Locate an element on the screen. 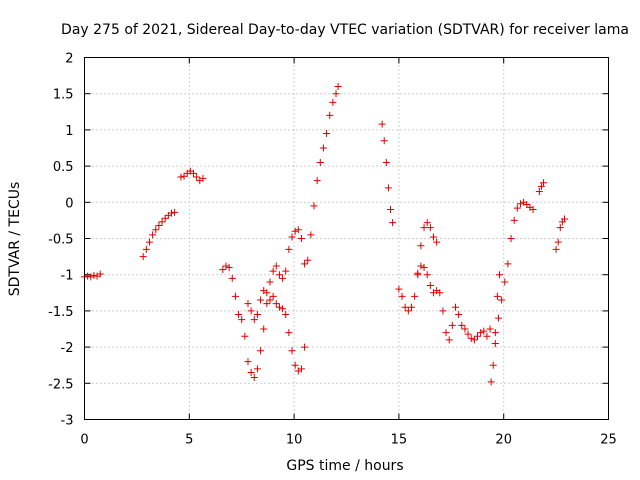  x-tick-label: 20 is located at coordinates (503, 440).